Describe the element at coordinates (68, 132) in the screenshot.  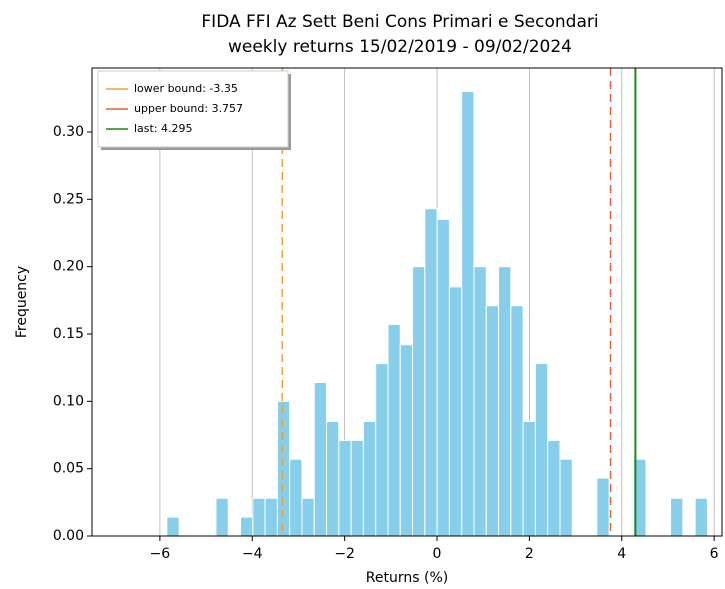
I see `y-tick-label: 0.30` at that location.